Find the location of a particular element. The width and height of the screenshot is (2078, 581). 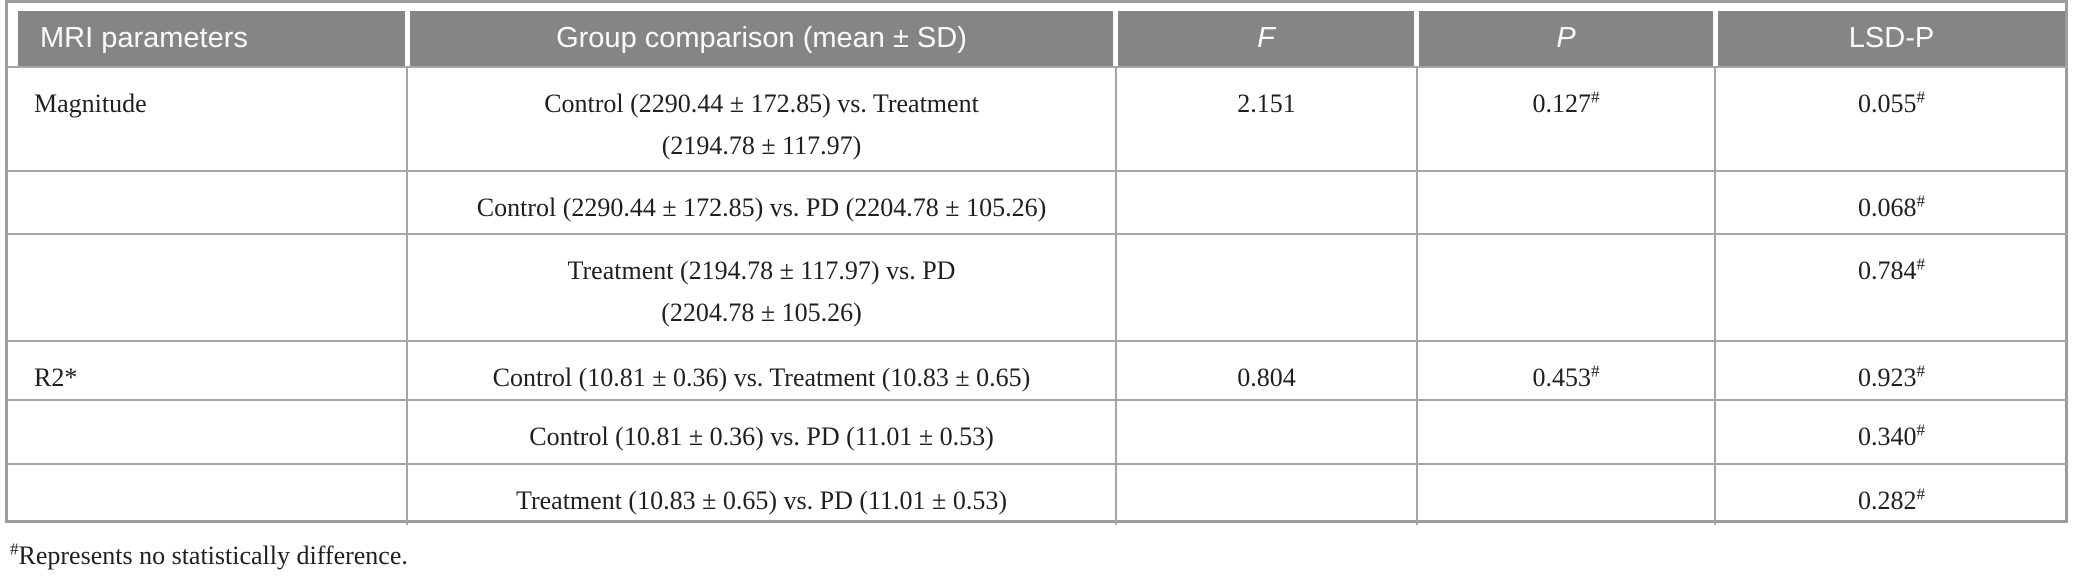

column-header-p: P is located at coordinates (1566, 38).